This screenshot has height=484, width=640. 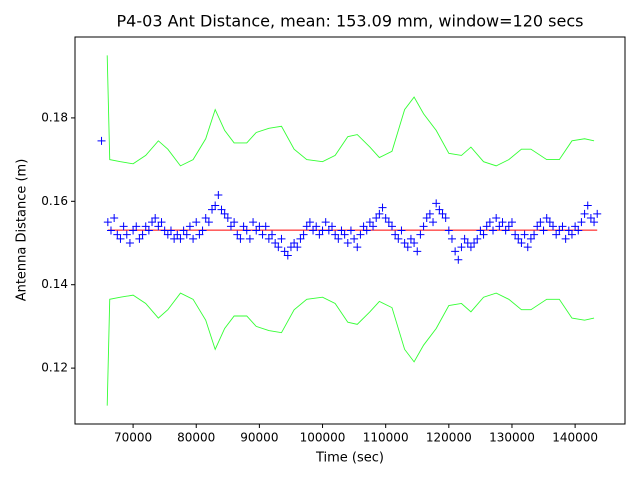 What do you see at coordinates (323, 438) in the screenshot?
I see `x-tick-label: 100000` at bounding box center [323, 438].